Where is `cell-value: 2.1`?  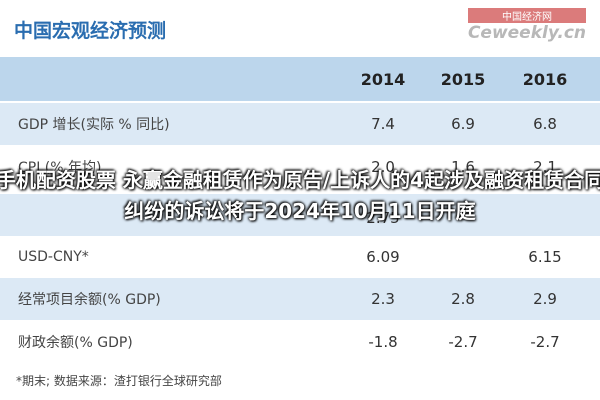 cell-value: 2.1 is located at coordinates (545, 167).